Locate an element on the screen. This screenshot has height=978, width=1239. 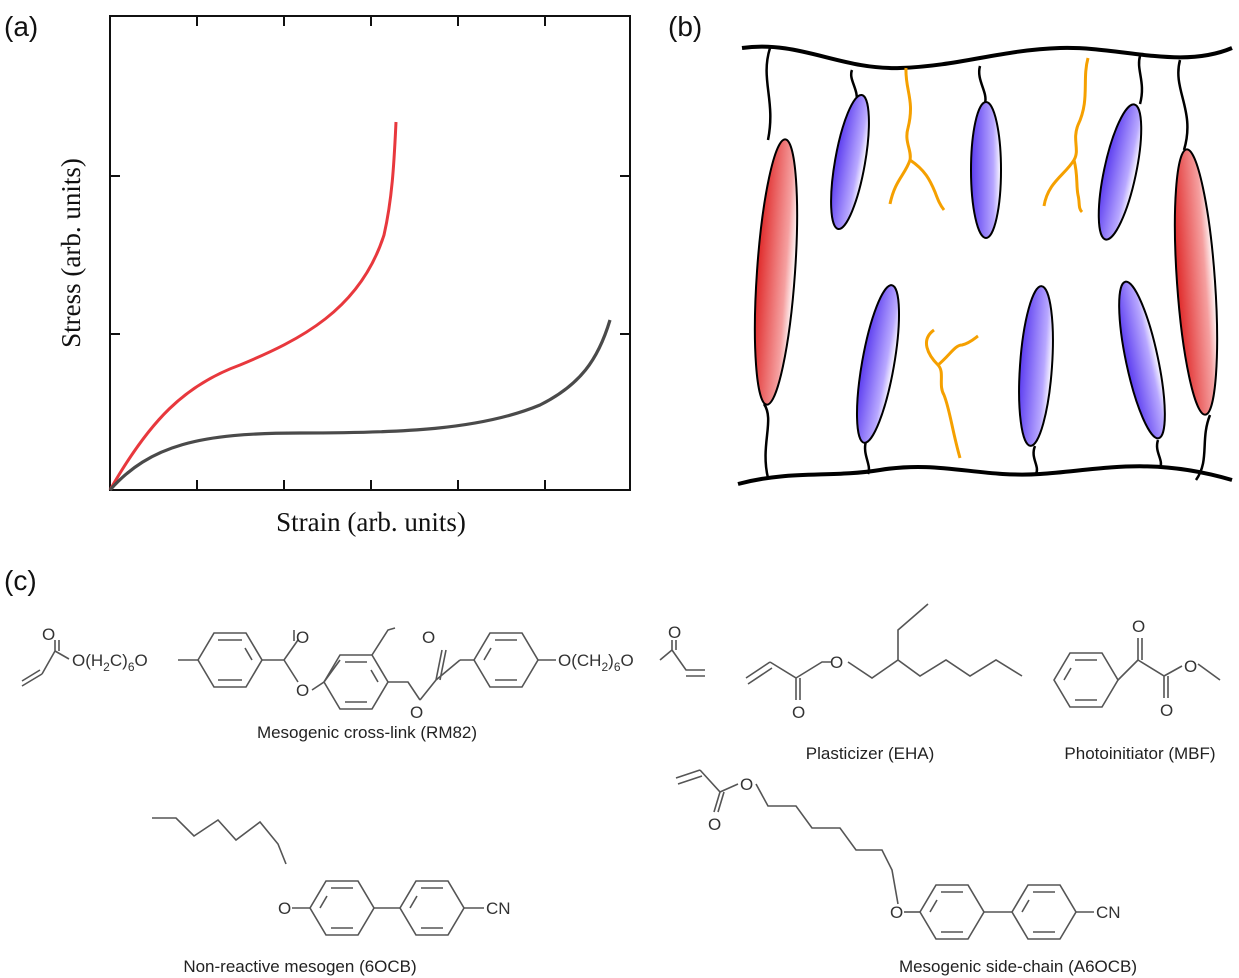
top-backbone is located at coordinates (987, 57).